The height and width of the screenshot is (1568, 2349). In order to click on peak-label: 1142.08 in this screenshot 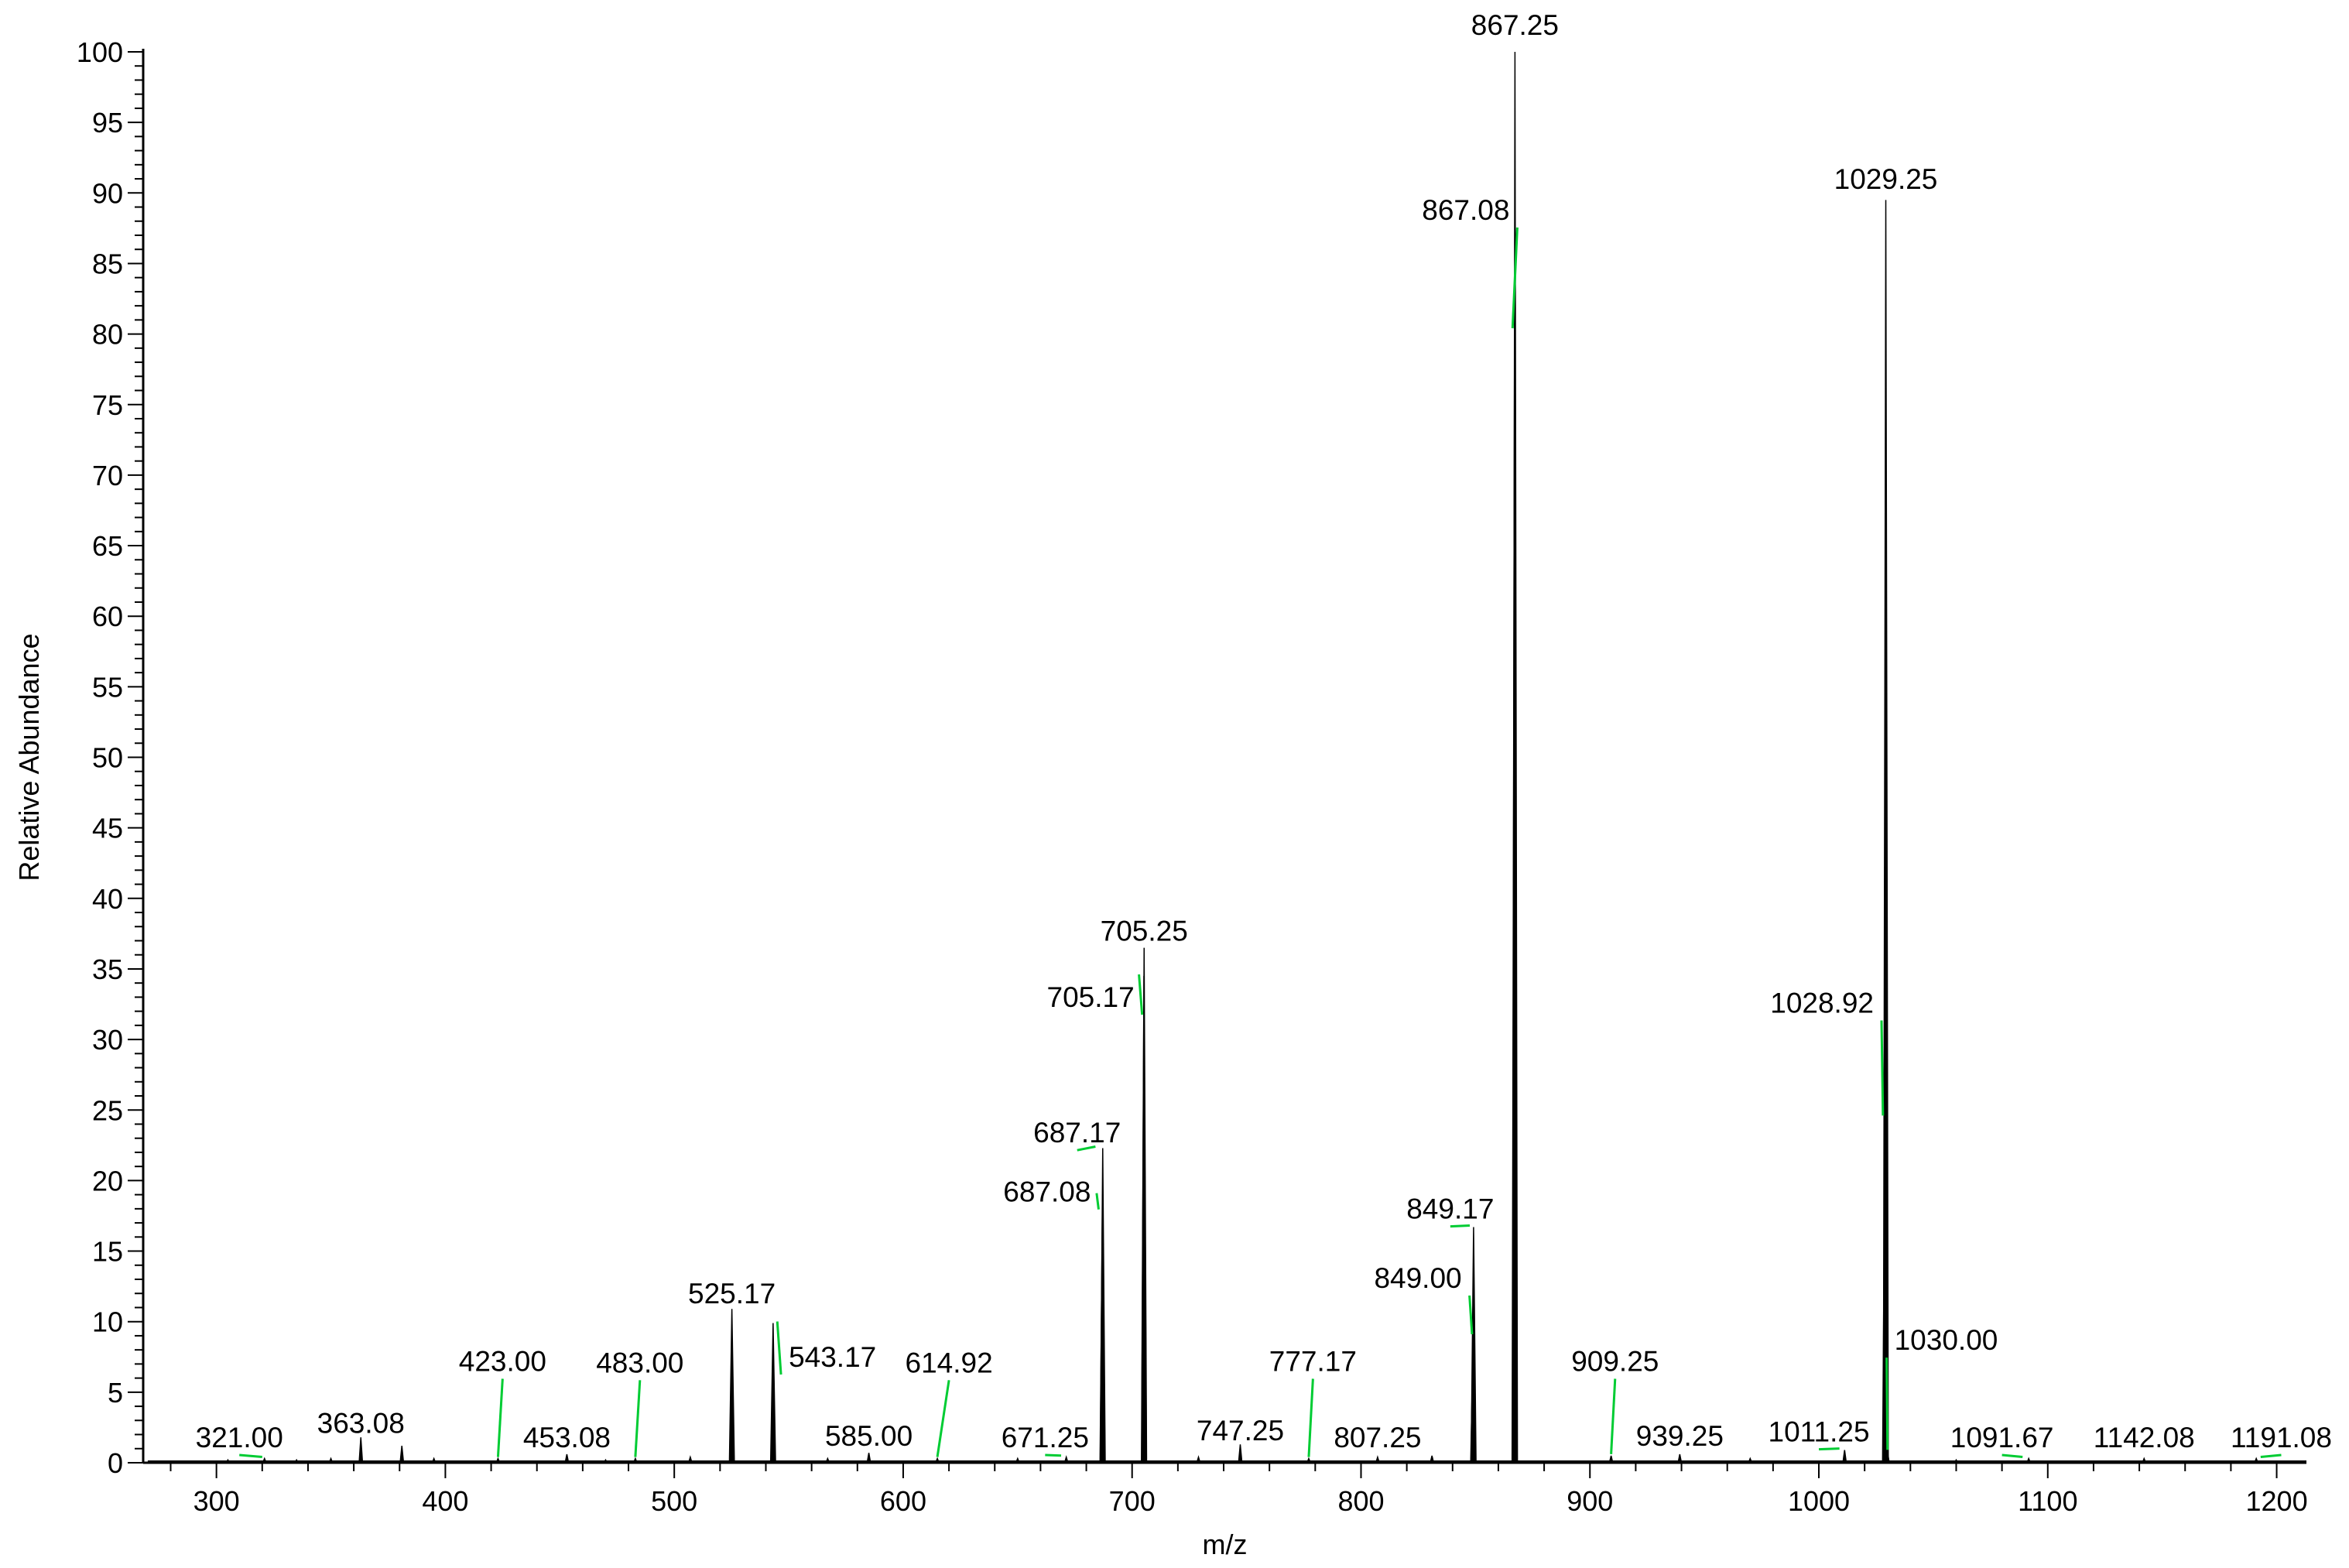, I will do `click(2144, 1437)`.